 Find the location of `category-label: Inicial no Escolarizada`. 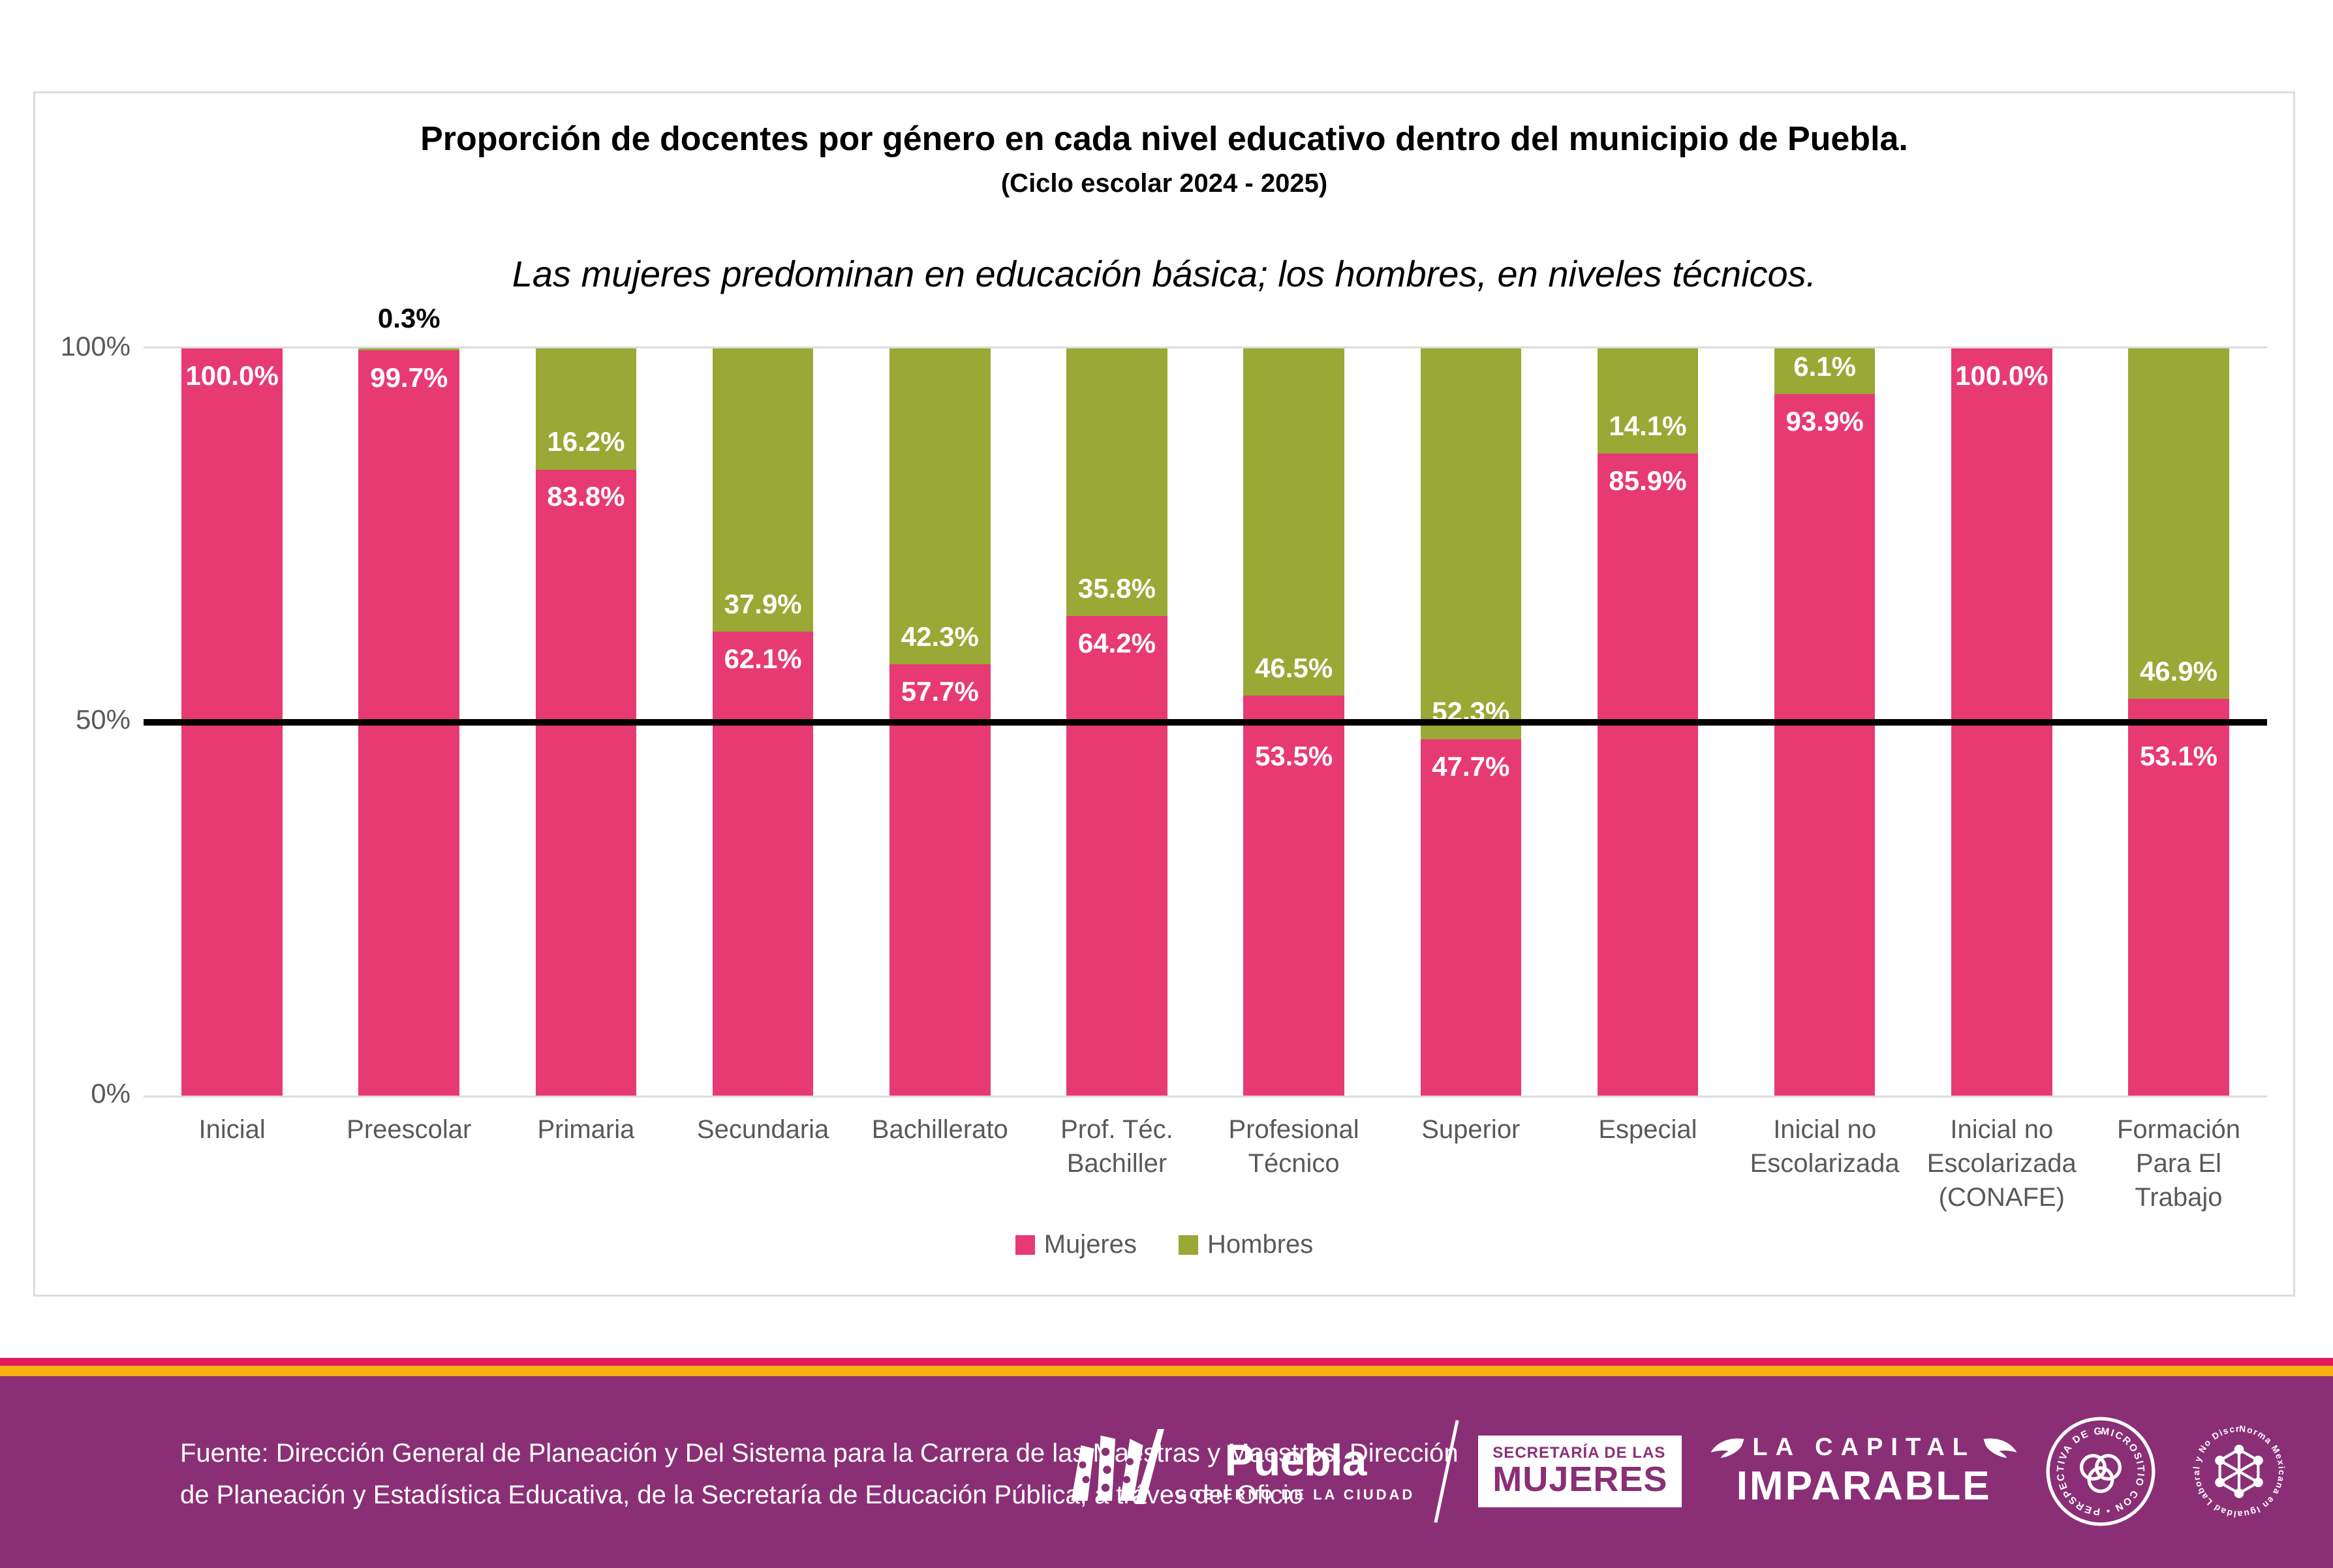

category-label: Inicial no Escolarizada is located at coordinates (1825, 1146).